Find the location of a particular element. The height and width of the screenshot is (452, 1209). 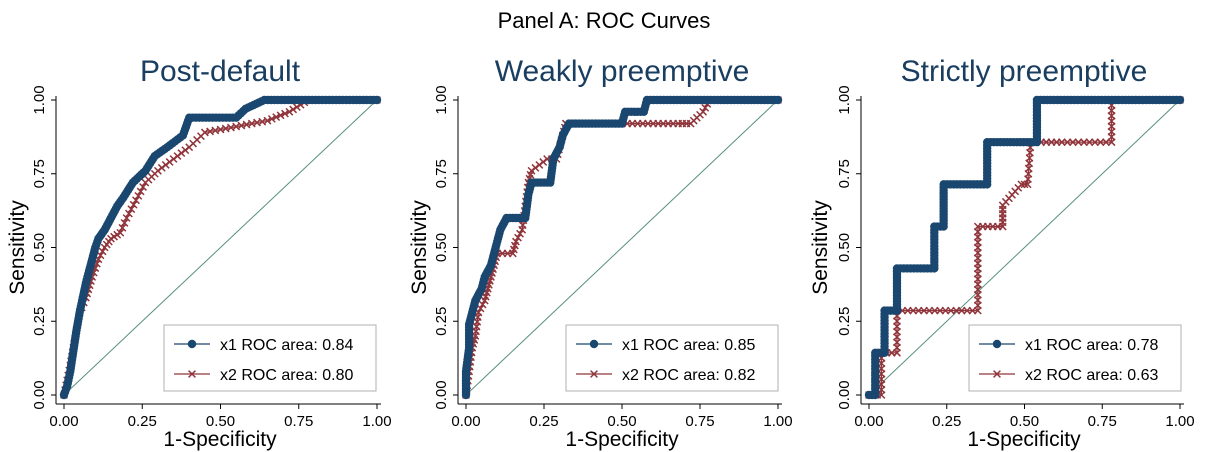

legend-label: x2 ROC area: 0.80 is located at coordinates (287, 375).